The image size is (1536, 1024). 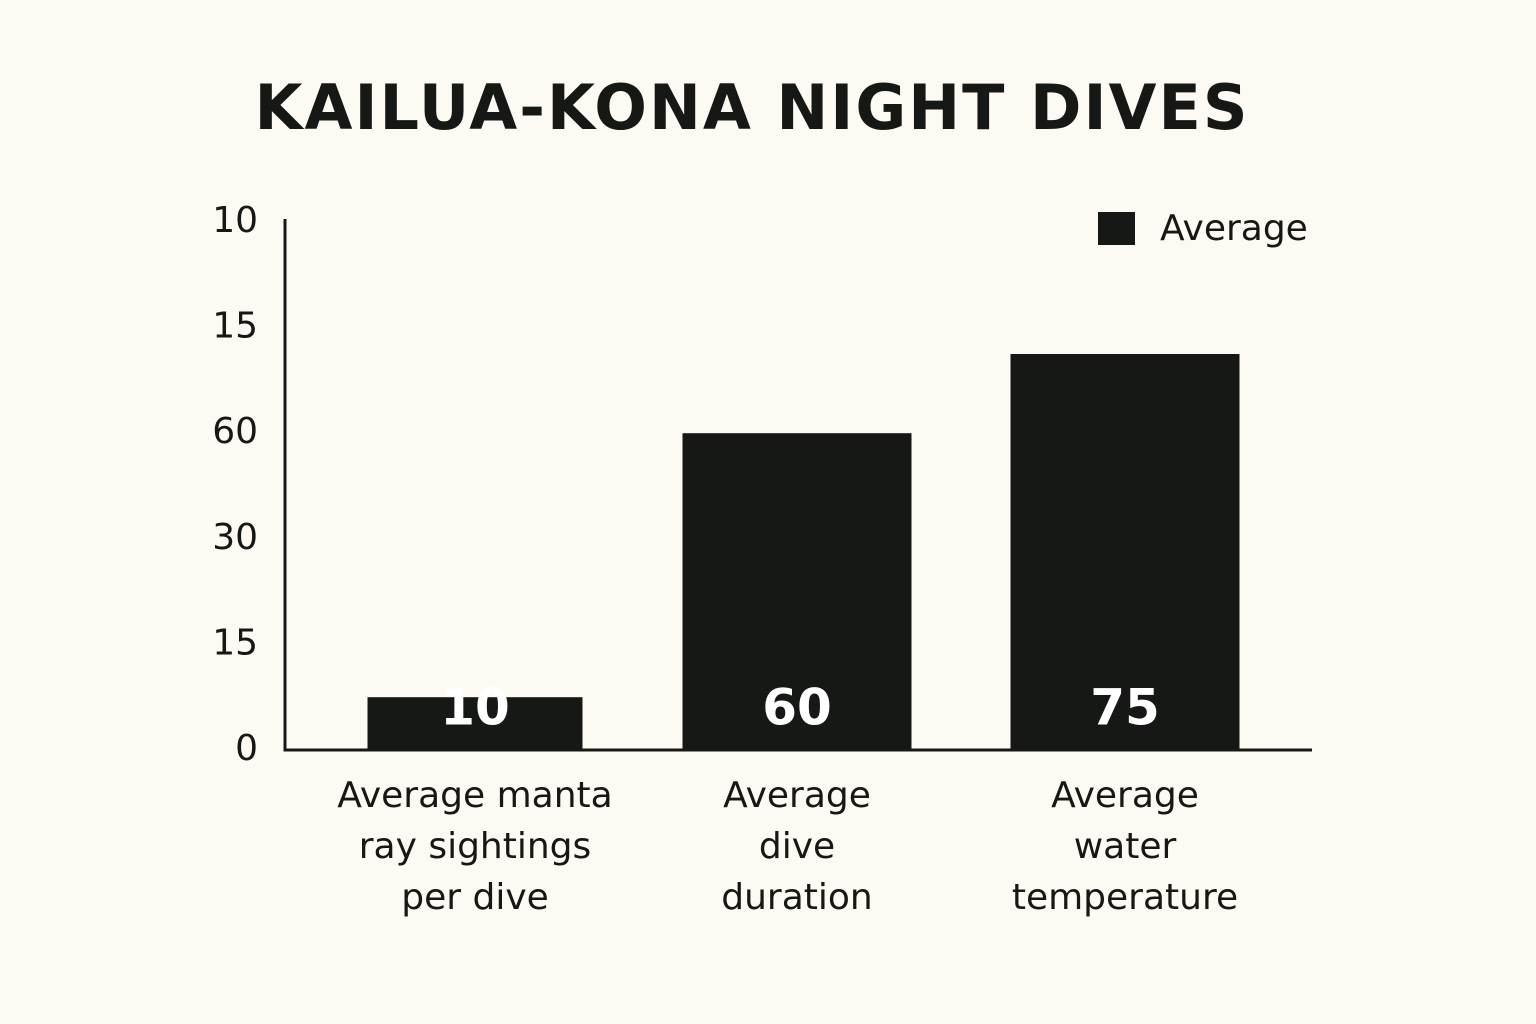 I want to click on x-tick-label: Average manta ray sightings per dive, so click(x=475, y=846).